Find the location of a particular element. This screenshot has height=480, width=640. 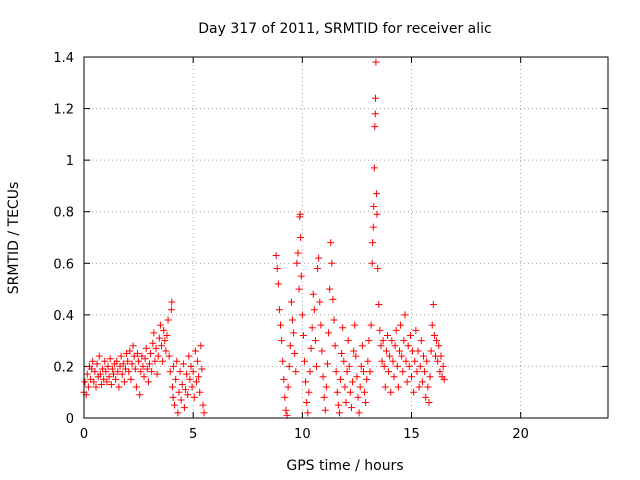

x-tick-label: 15 is located at coordinates (411, 434).